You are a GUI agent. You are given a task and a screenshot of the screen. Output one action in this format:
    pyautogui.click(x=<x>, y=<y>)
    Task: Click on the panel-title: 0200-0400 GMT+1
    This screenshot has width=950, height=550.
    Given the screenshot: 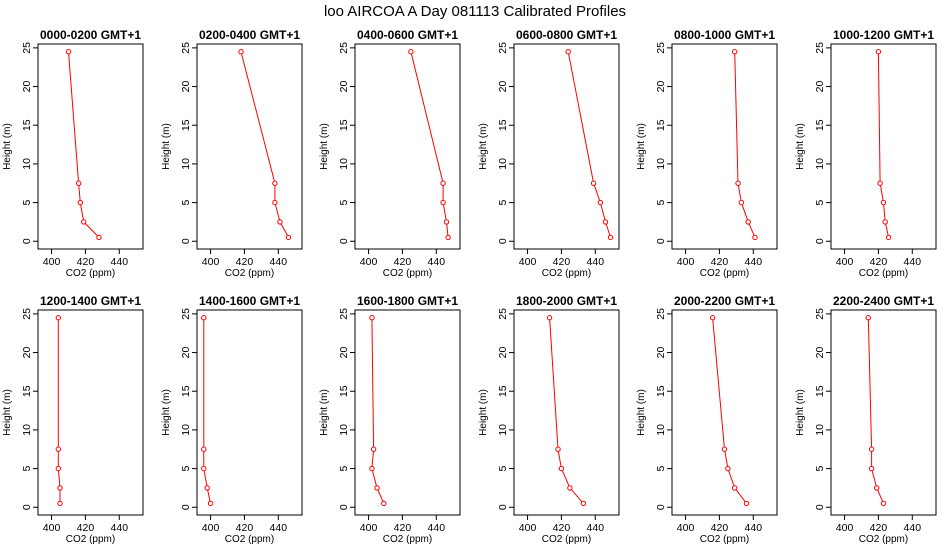 What is the action you would take?
    pyautogui.click(x=249, y=35)
    